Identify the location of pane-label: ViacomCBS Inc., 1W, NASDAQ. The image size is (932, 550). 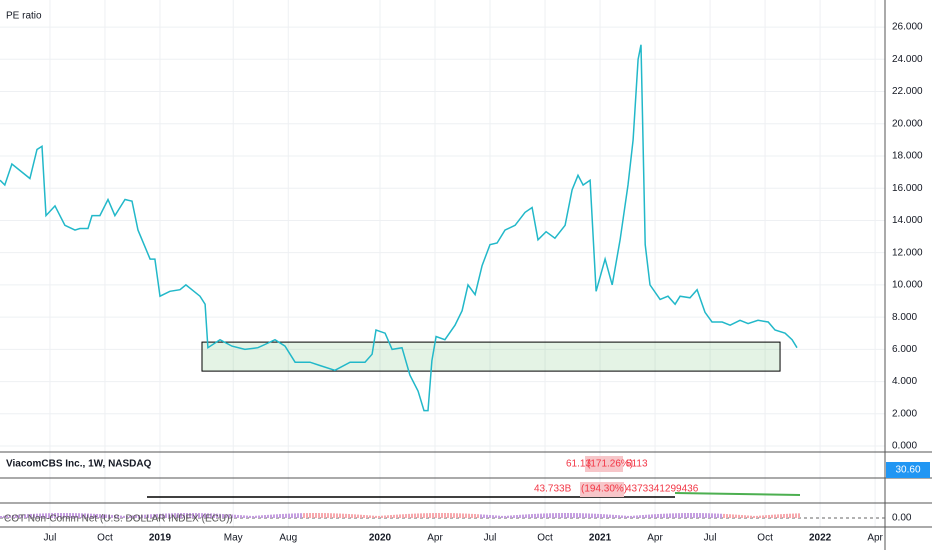
(79, 464).